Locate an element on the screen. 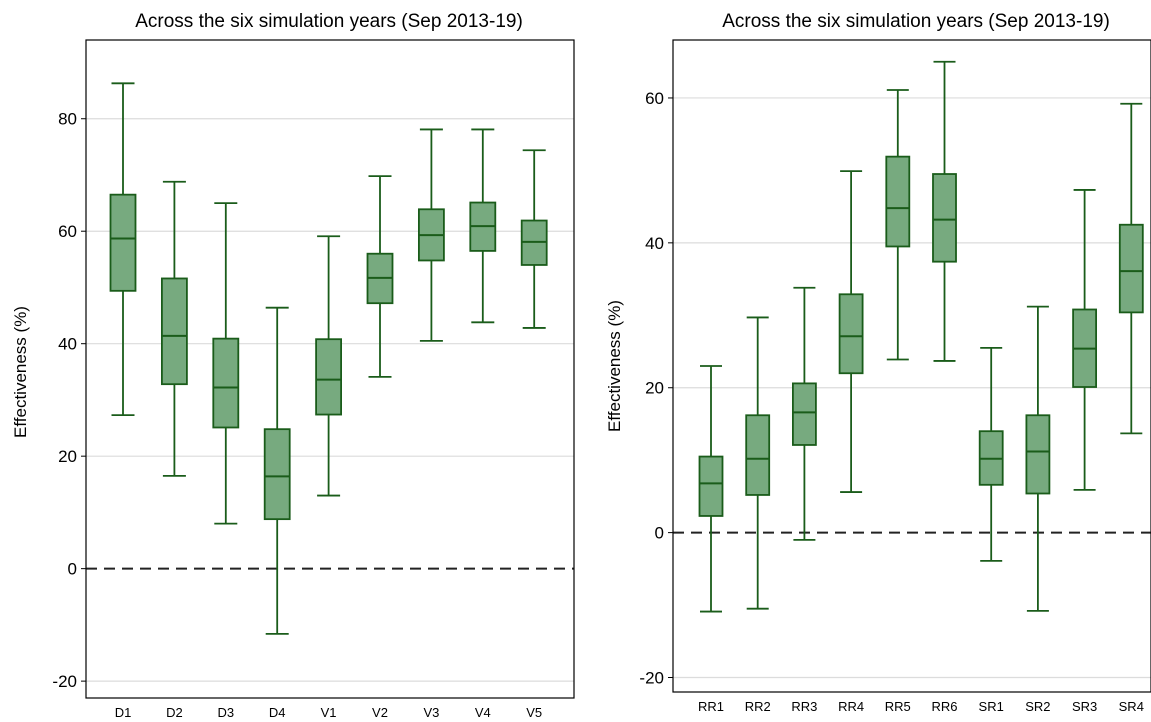  left-y-tick-label: 0 is located at coordinates (72, 569).